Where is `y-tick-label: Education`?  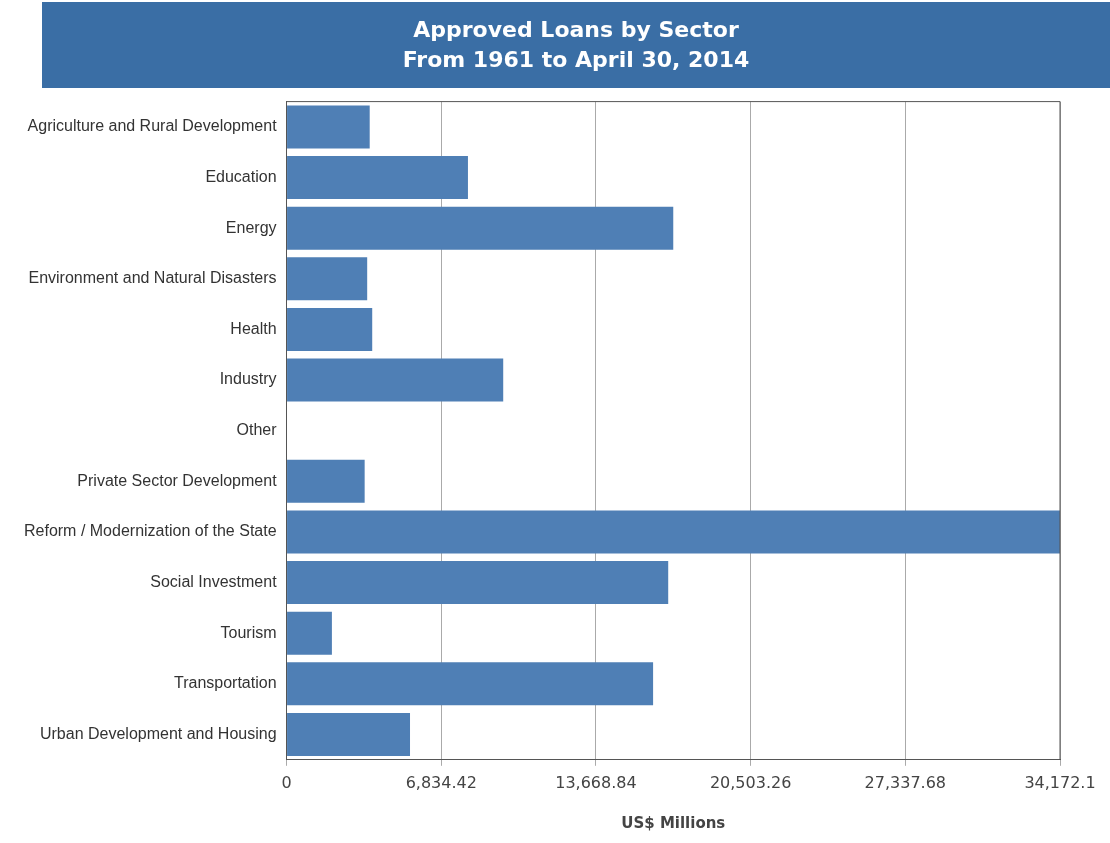
y-tick-label: Education is located at coordinates (241, 176).